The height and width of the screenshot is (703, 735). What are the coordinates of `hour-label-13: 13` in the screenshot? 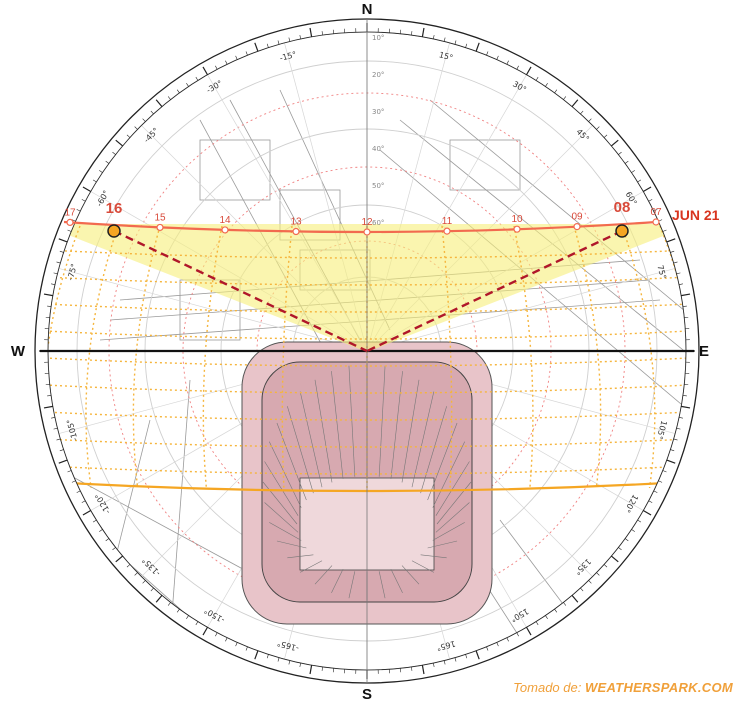 It's located at (296, 222).